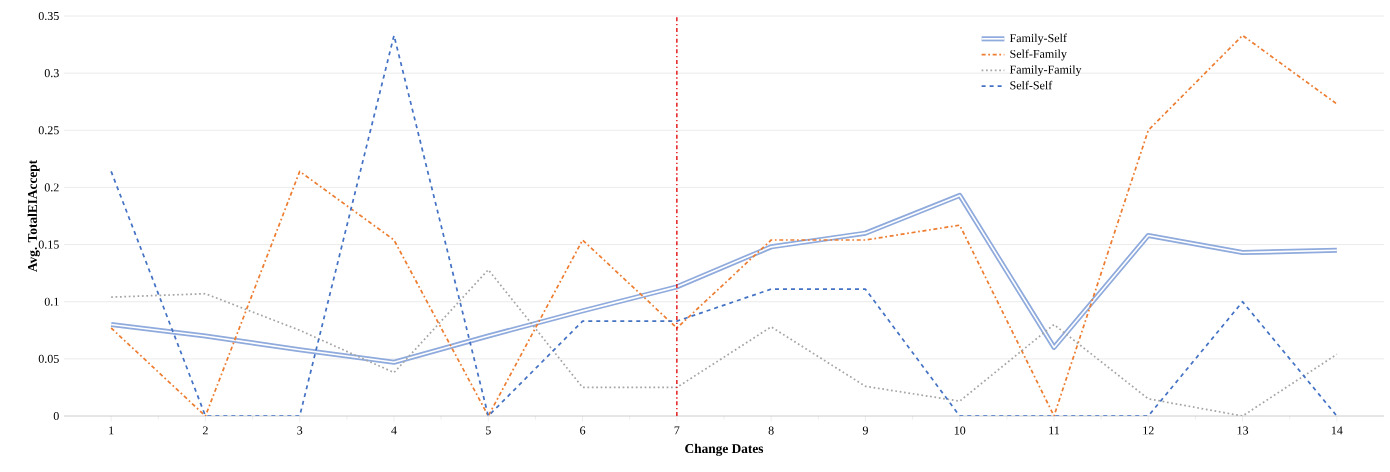 The height and width of the screenshot is (472, 1390). Describe the element at coordinates (51, 73) in the screenshot. I see `y-tick-label: 0.3` at that location.